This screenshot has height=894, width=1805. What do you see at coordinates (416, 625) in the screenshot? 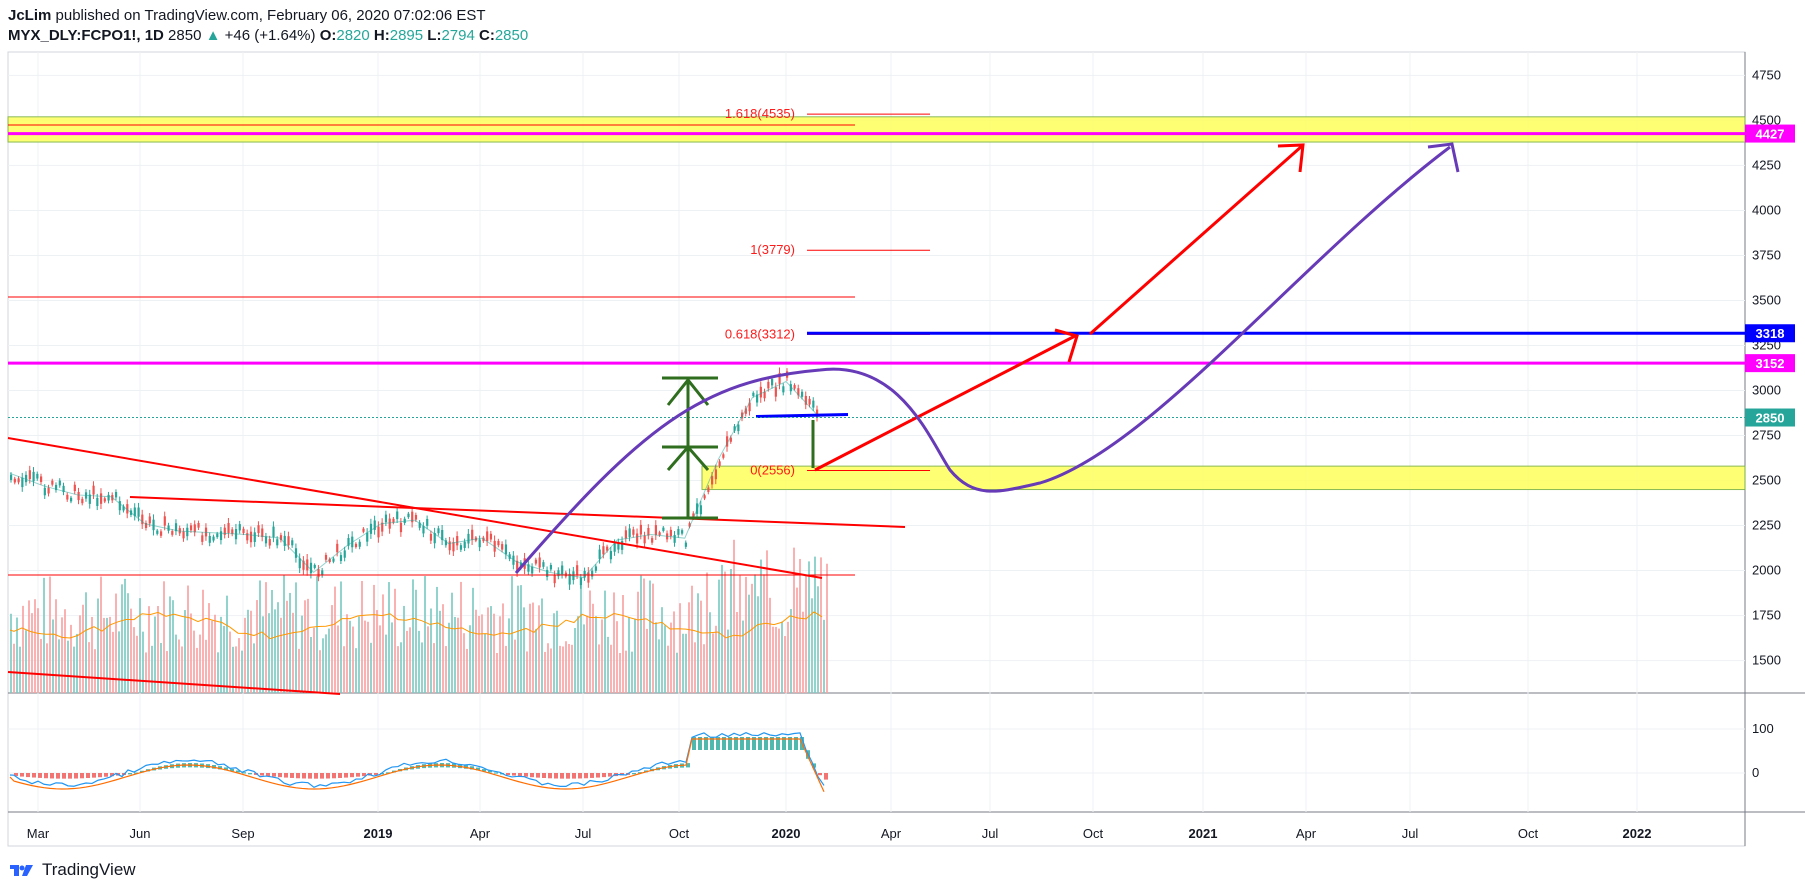
I see `volume-ma-line` at bounding box center [416, 625].